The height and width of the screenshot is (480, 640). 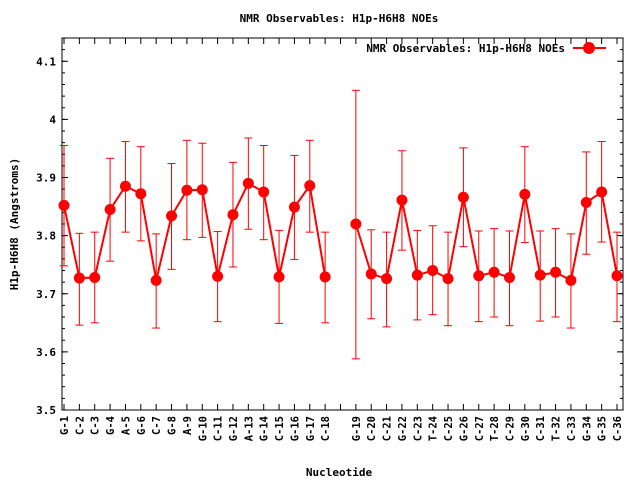 What do you see at coordinates (188, 425) in the screenshot?
I see `x-tick-label: A-9` at bounding box center [188, 425].